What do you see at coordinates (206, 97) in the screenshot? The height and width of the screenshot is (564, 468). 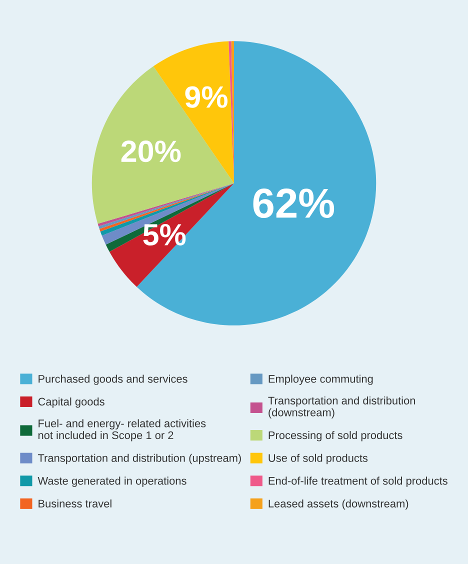 I see `data-label: 9%` at bounding box center [206, 97].